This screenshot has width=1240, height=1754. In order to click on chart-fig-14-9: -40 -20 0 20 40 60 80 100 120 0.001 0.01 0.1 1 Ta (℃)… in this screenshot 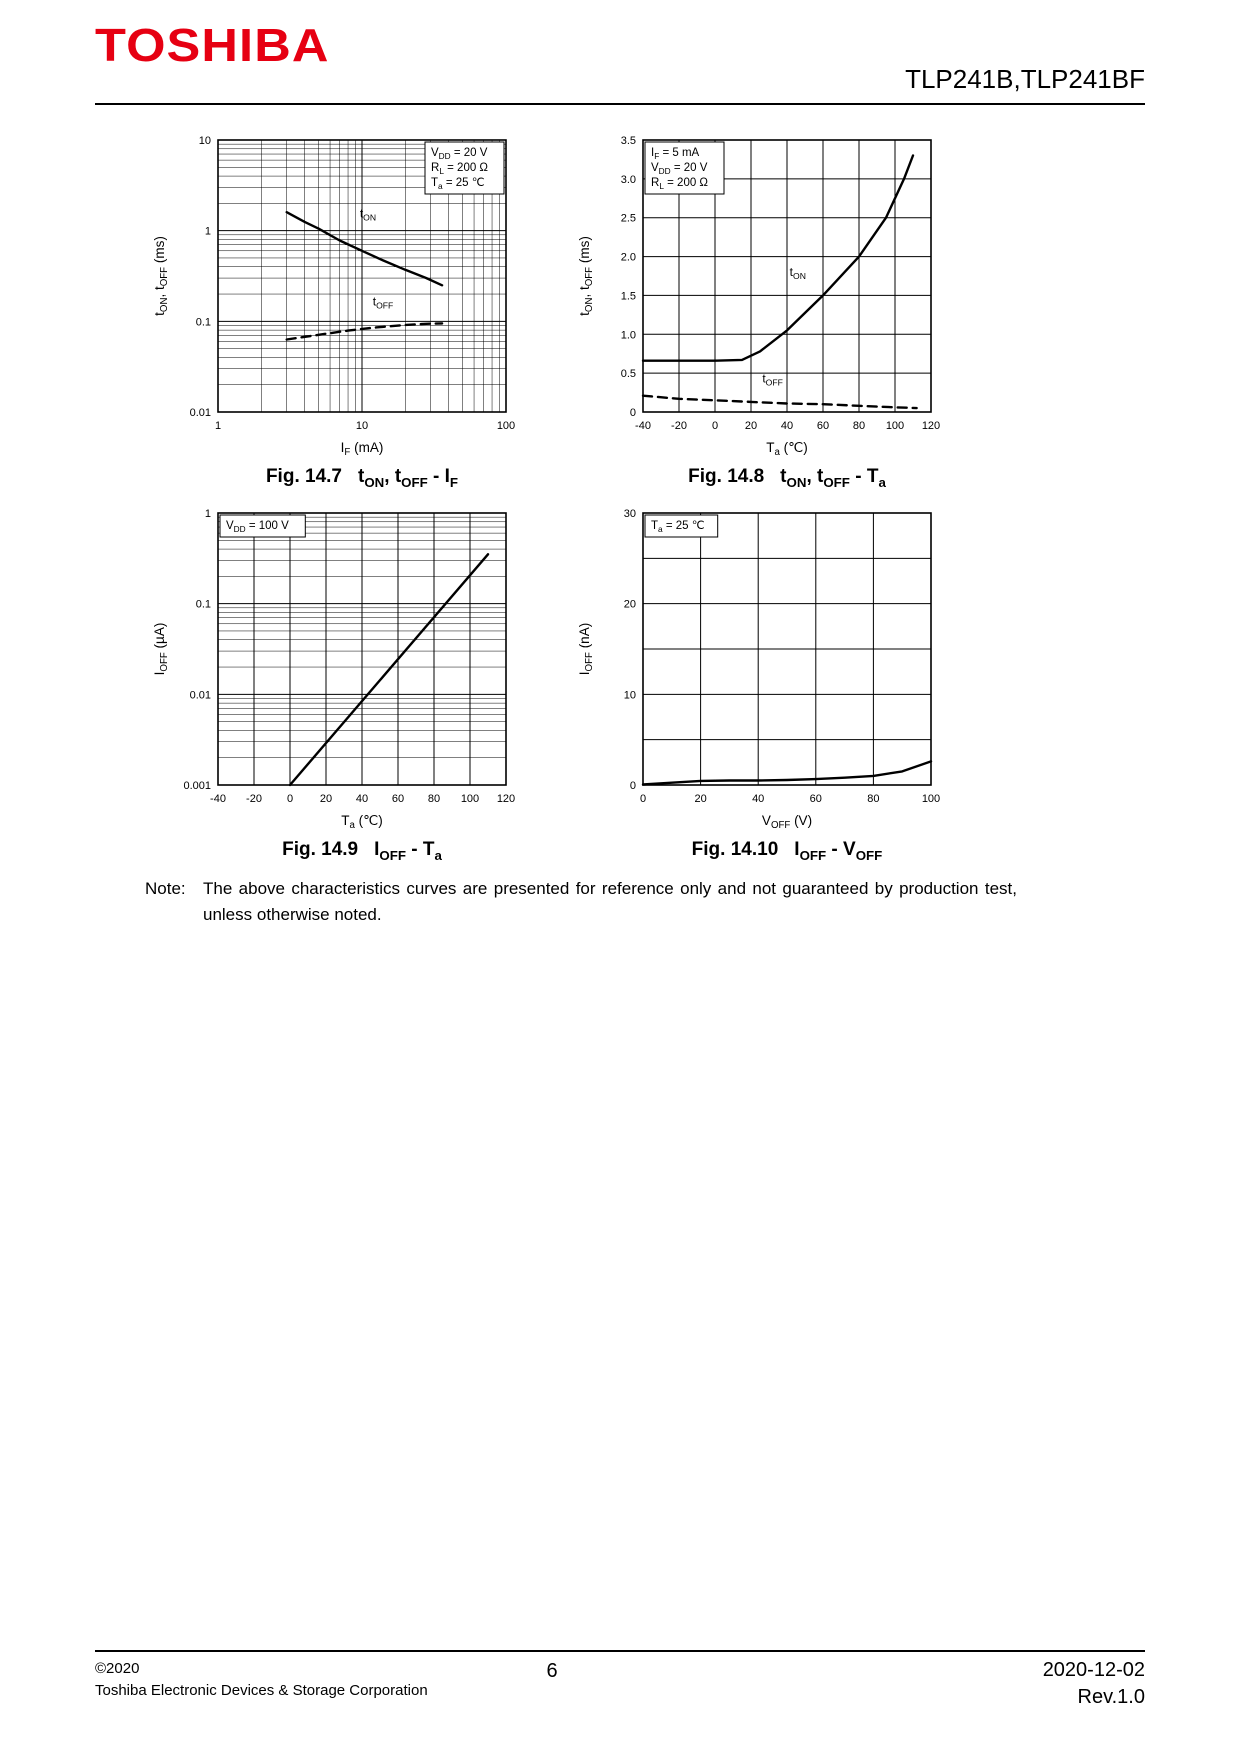, I will do `click(333, 680)`.